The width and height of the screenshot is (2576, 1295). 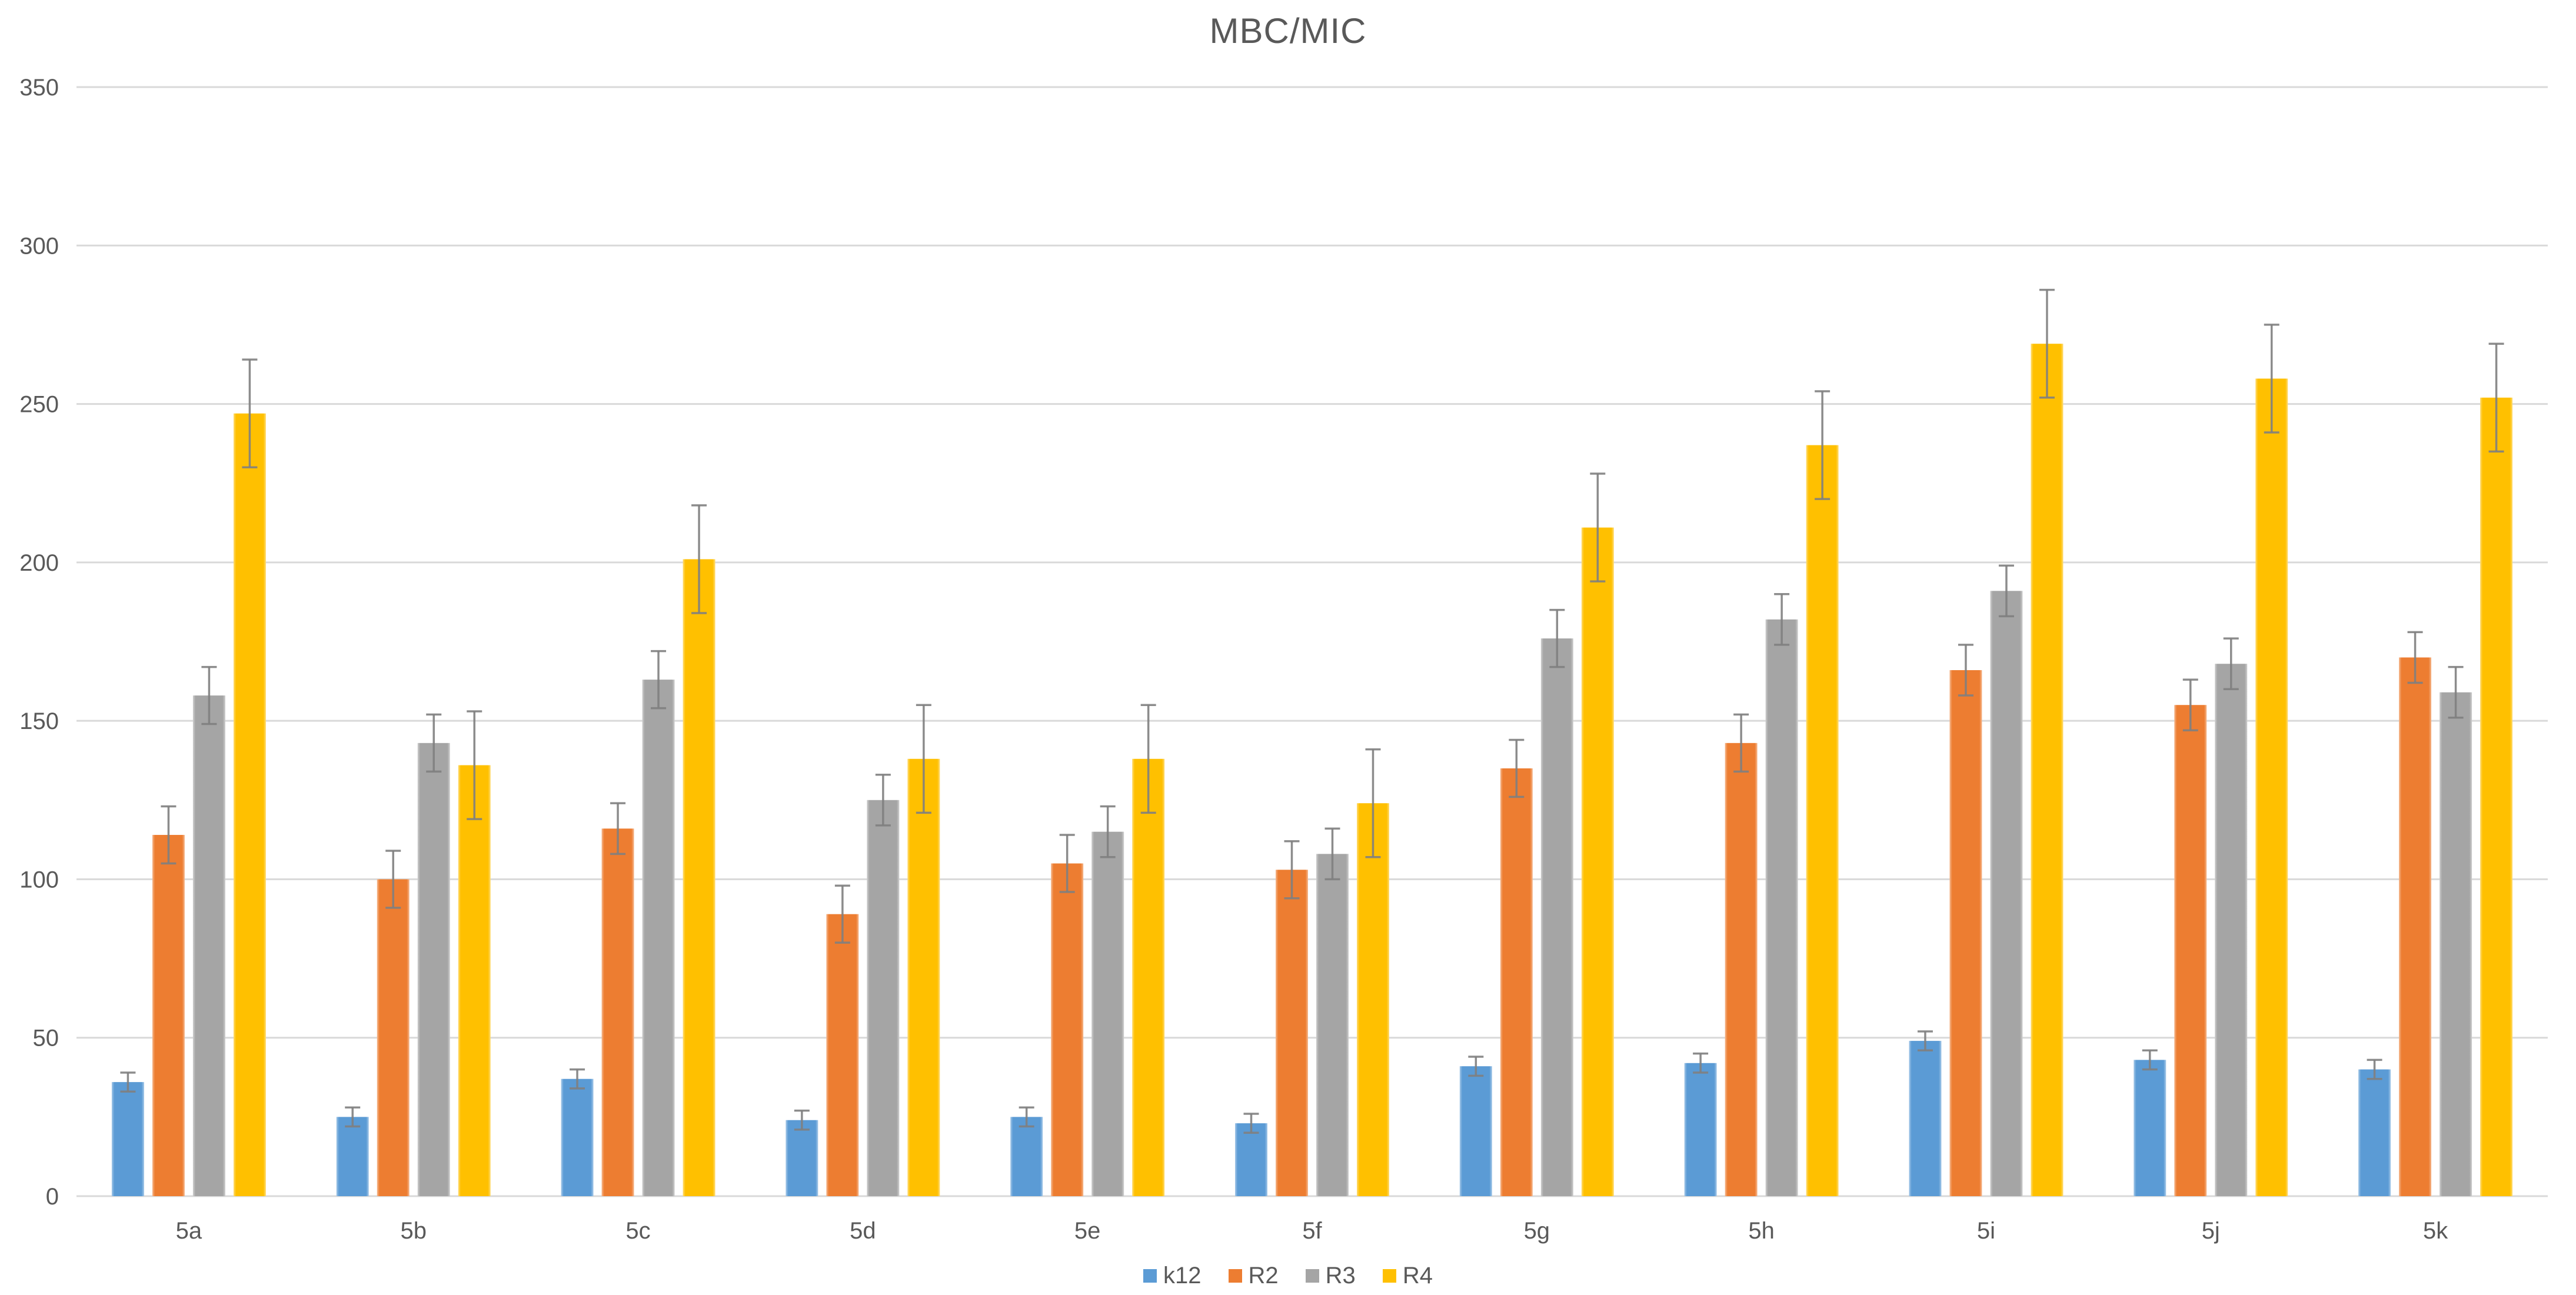 What do you see at coordinates (1172, 1275) in the screenshot?
I see `legend-item-k12: k12` at bounding box center [1172, 1275].